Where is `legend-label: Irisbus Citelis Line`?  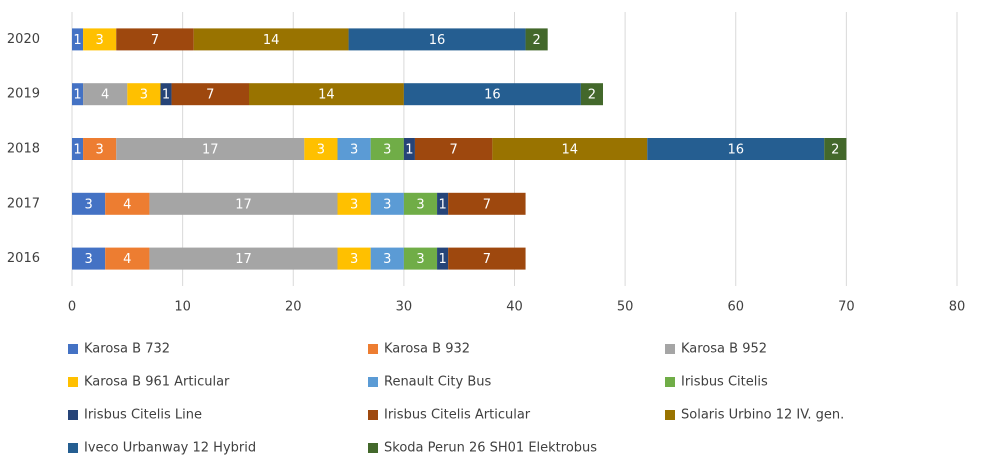 legend-label: Irisbus Citelis Line is located at coordinates (143, 415).